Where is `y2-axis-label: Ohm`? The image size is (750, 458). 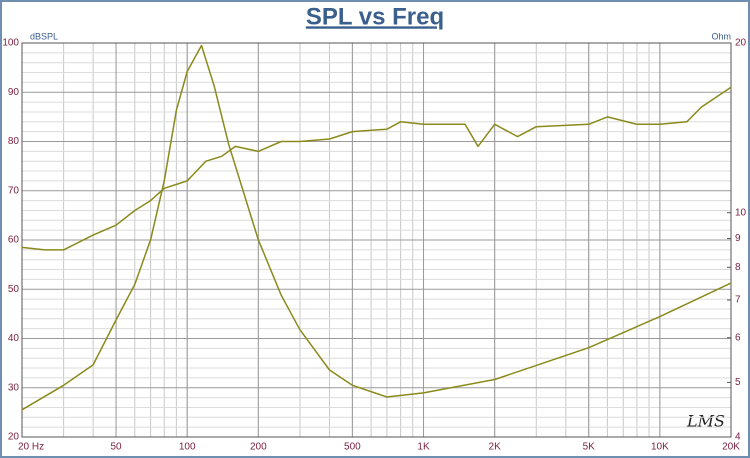 y2-axis-label: Ohm is located at coordinates (721, 36).